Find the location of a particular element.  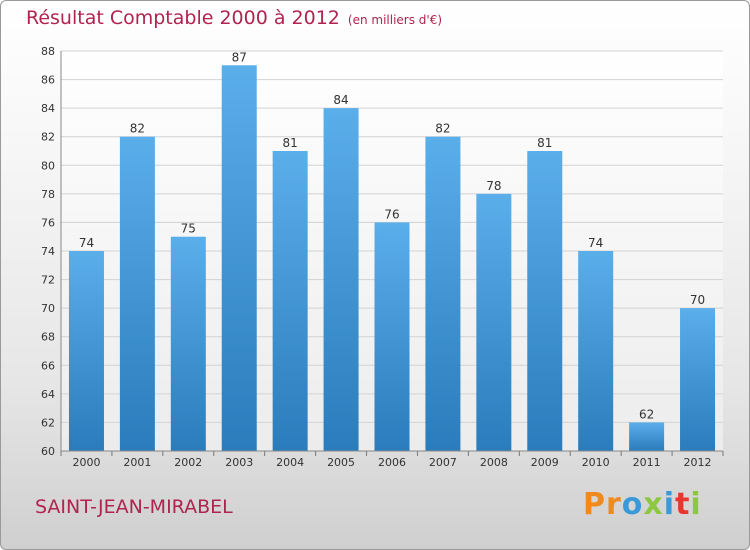

y-tick-label: 82 is located at coordinates (48, 137).